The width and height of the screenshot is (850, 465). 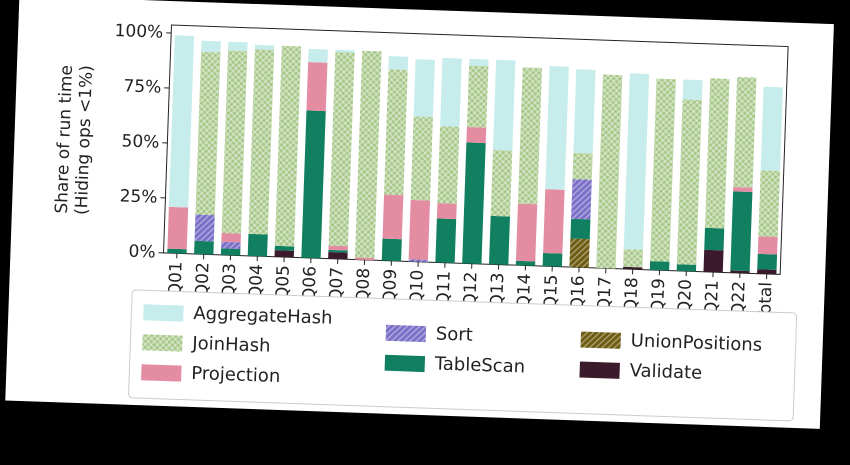 What do you see at coordinates (497, 290) in the screenshot?
I see `x-tick-label: Q13` at bounding box center [497, 290].